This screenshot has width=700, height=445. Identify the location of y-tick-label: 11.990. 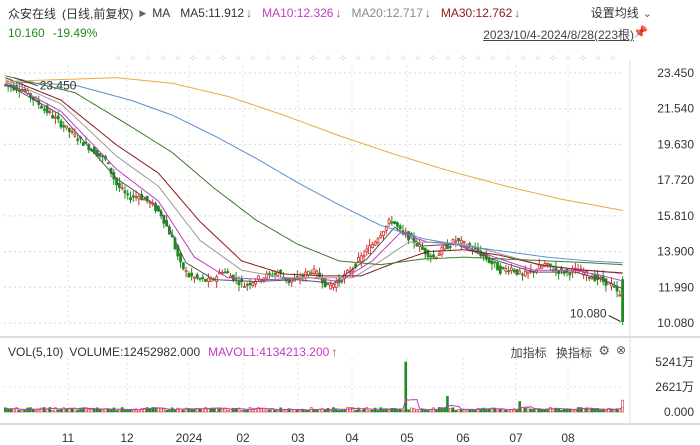
(676, 287).